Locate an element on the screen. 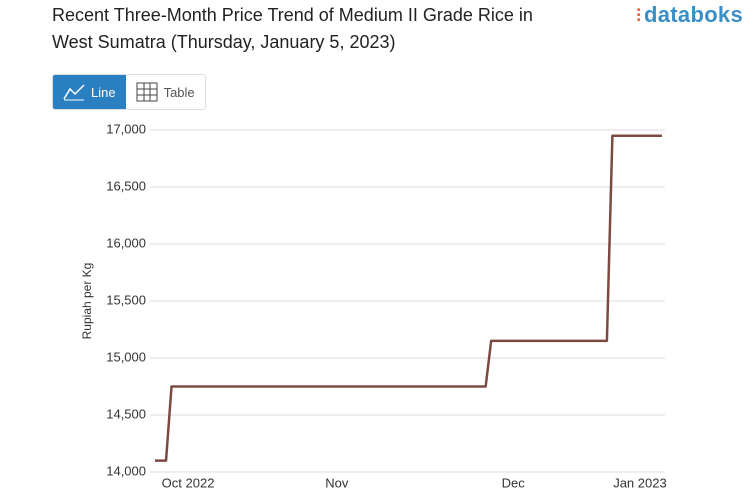 This screenshot has width=753, height=498. tab-label: Table is located at coordinates (179, 92).